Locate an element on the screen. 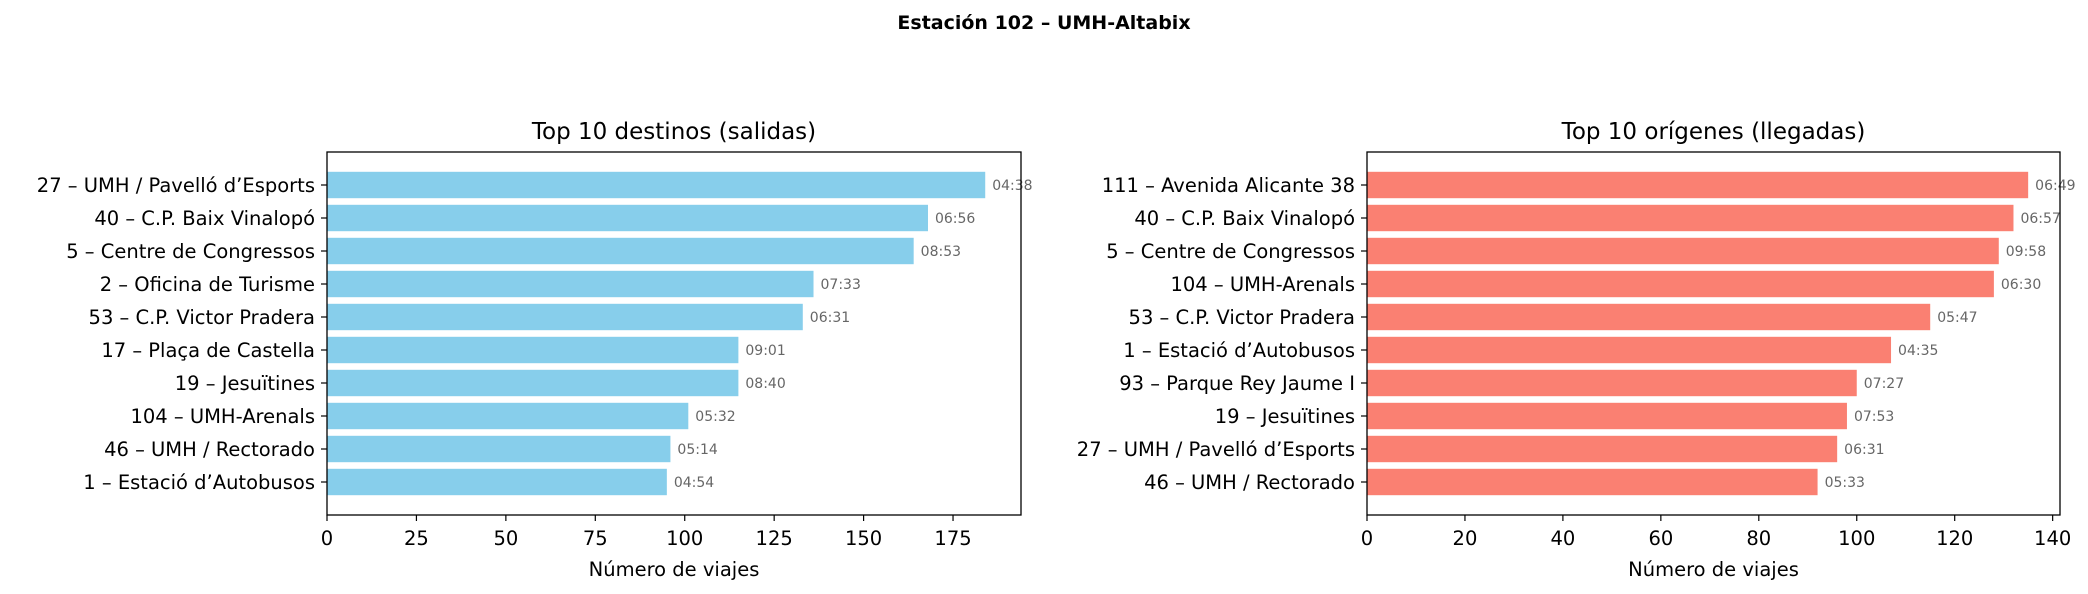 The height and width of the screenshot is (594, 2088). data-label: 05:47 is located at coordinates (1957, 318).